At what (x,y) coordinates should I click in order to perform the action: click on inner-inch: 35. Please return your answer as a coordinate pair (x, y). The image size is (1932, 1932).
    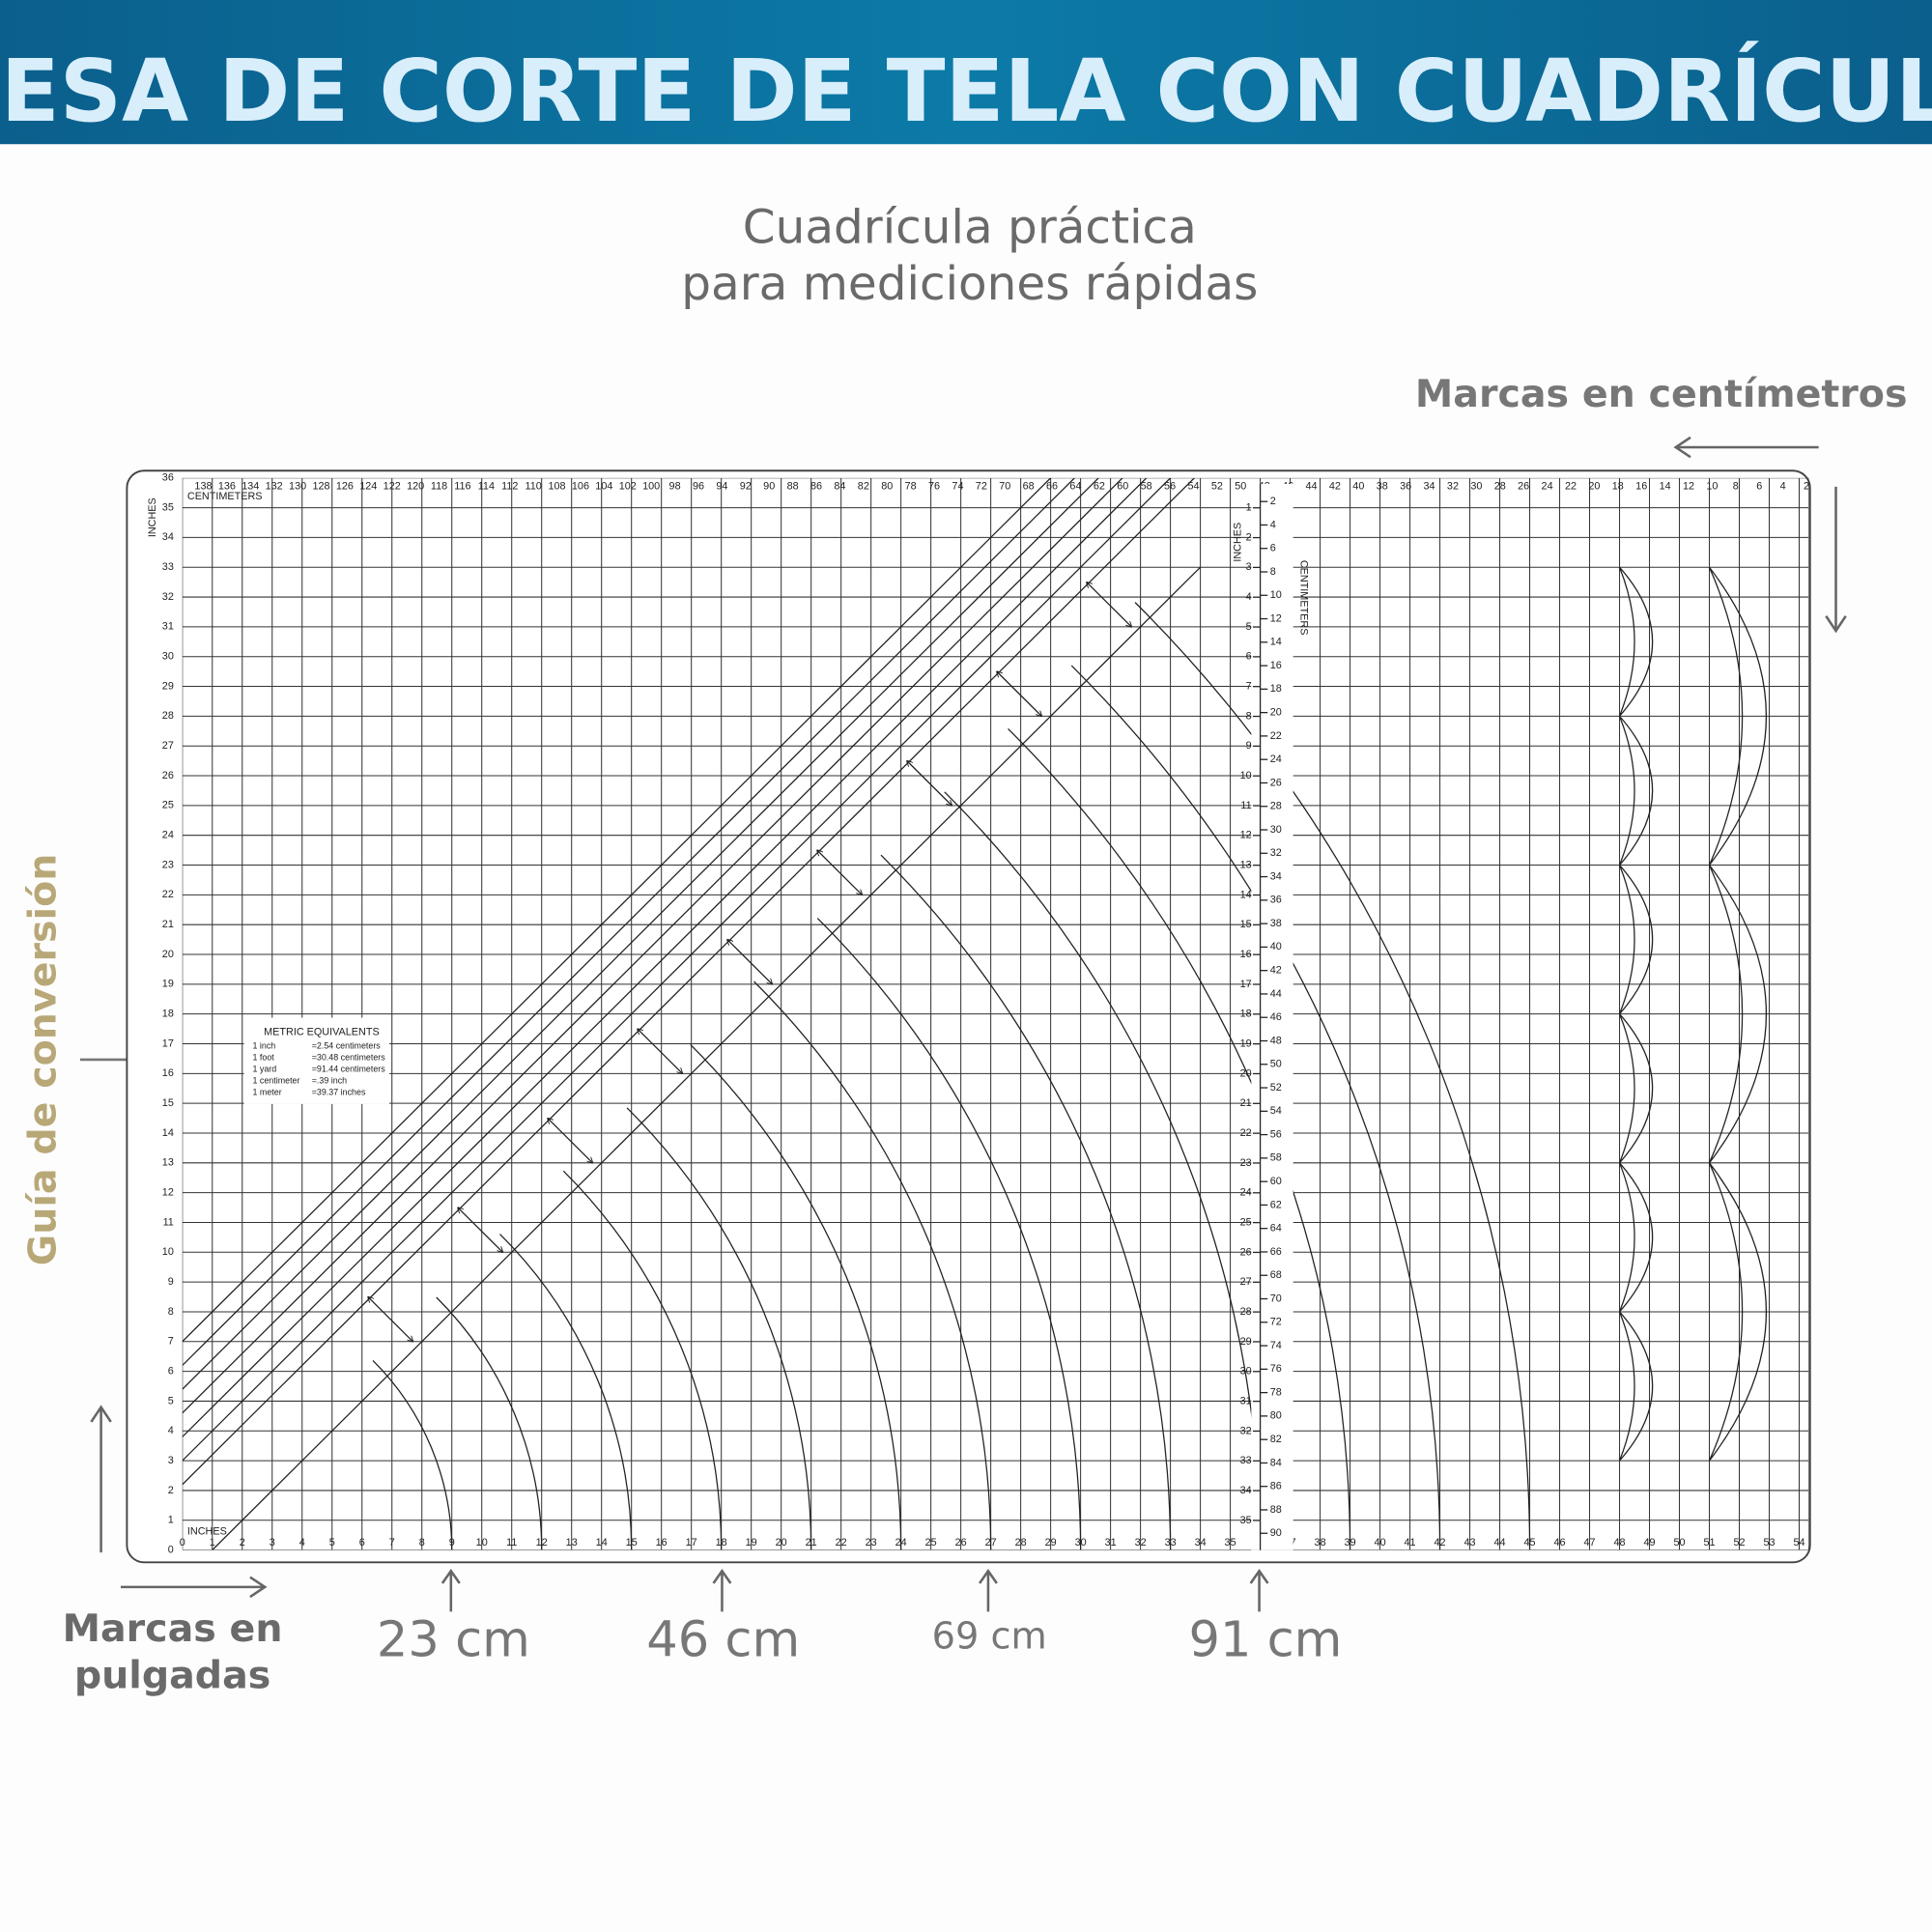
    Looking at the image, I should click on (1246, 1520).